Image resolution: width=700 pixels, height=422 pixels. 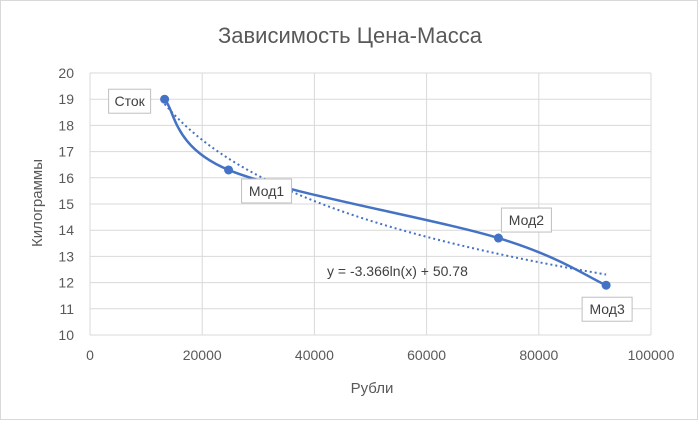 What do you see at coordinates (37, 203) in the screenshot?
I see `y-axis-label: Килограммы` at bounding box center [37, 203].